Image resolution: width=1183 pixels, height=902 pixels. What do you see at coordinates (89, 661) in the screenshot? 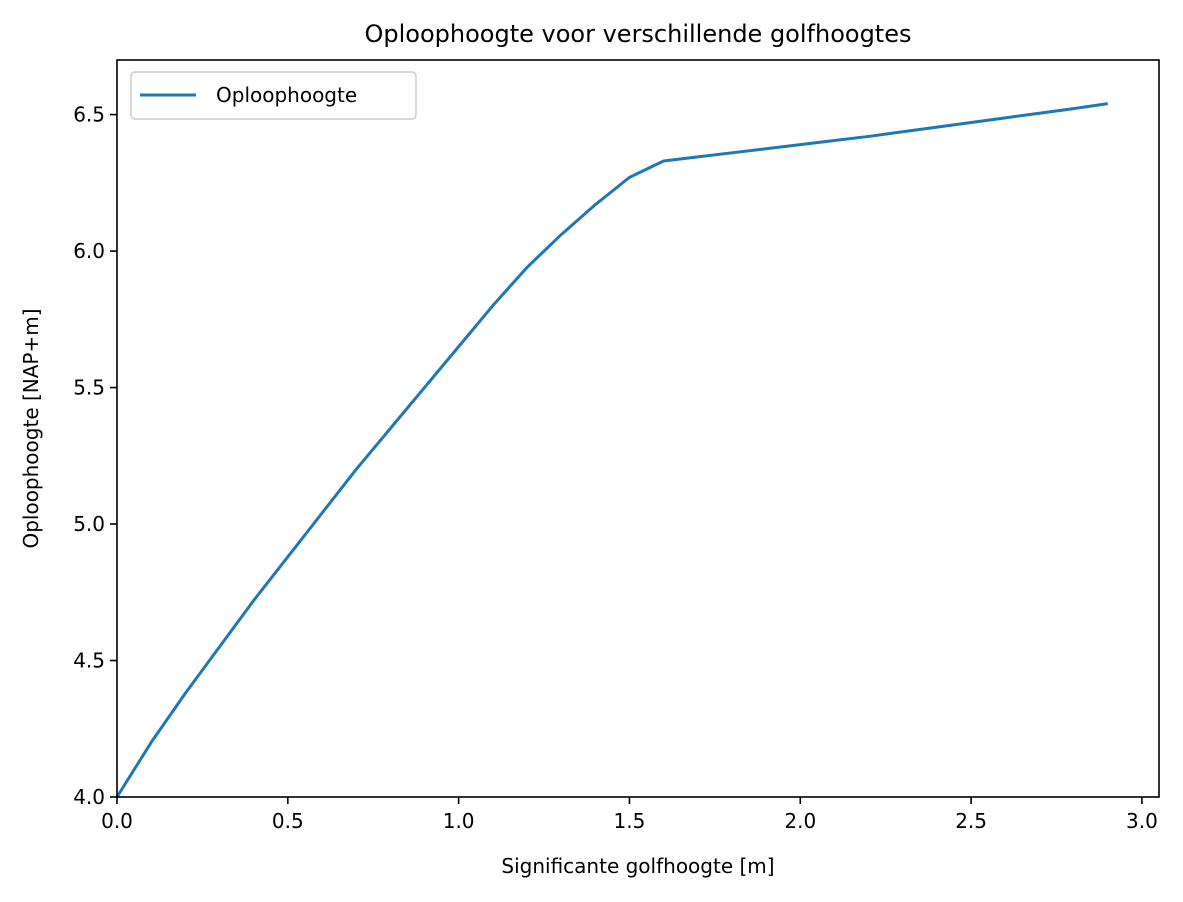
I see `y-tick-label: 4.5` at bounding box center [89, 661].